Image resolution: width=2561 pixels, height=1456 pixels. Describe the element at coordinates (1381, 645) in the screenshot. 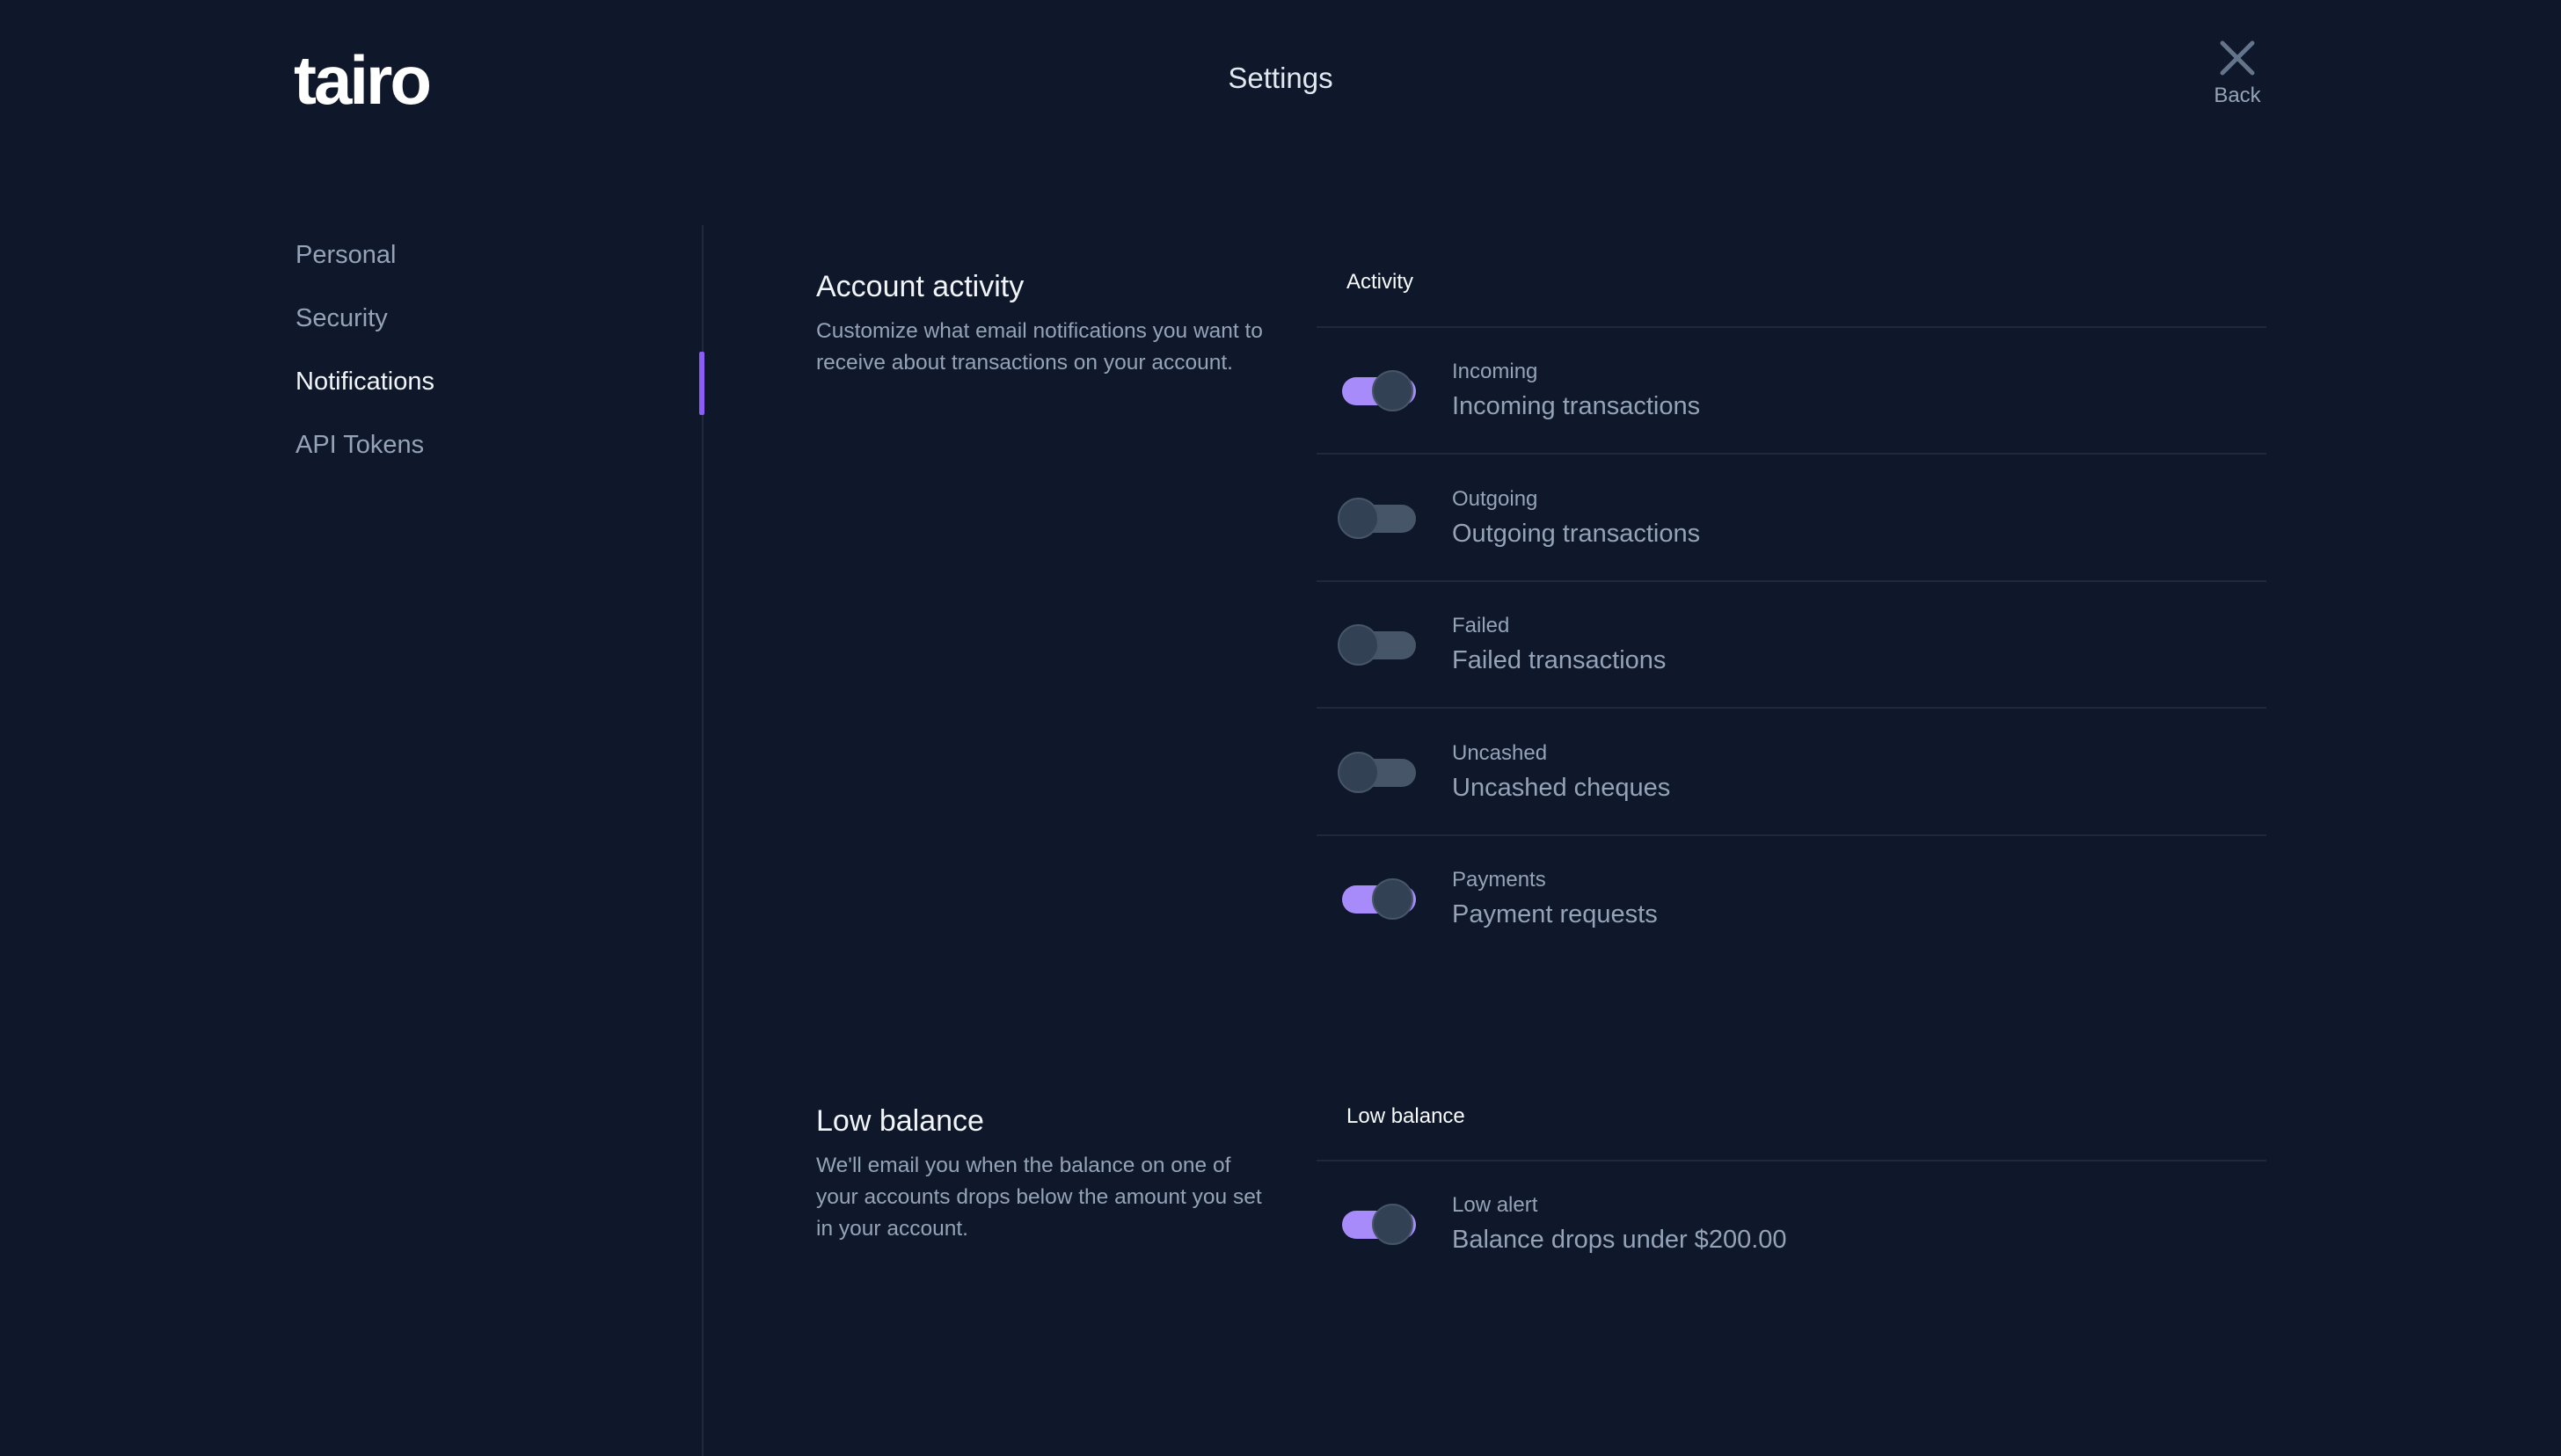

I see `toggle-failed` at that location.